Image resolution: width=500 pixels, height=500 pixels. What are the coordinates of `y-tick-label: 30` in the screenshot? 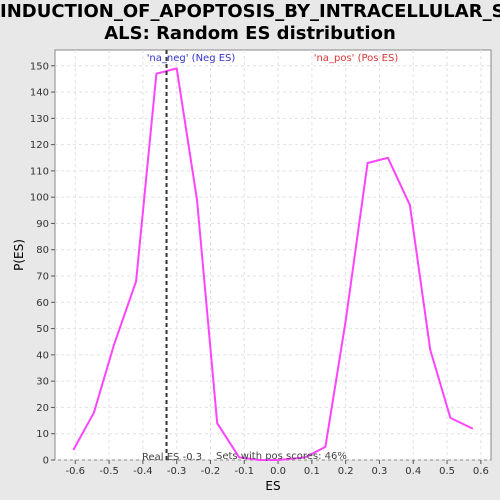 It's located at (42, 382).